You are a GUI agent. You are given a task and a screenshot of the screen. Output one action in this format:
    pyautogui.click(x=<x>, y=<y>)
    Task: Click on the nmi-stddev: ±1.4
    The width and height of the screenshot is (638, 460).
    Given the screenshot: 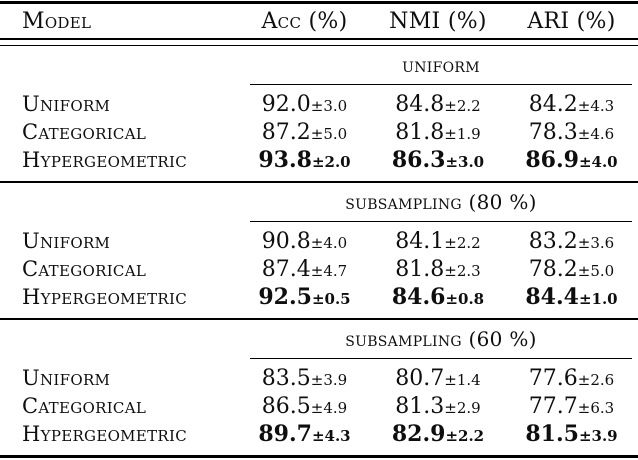 What is the action you would take?
    pyautogui.click(x=462, y=379)
    